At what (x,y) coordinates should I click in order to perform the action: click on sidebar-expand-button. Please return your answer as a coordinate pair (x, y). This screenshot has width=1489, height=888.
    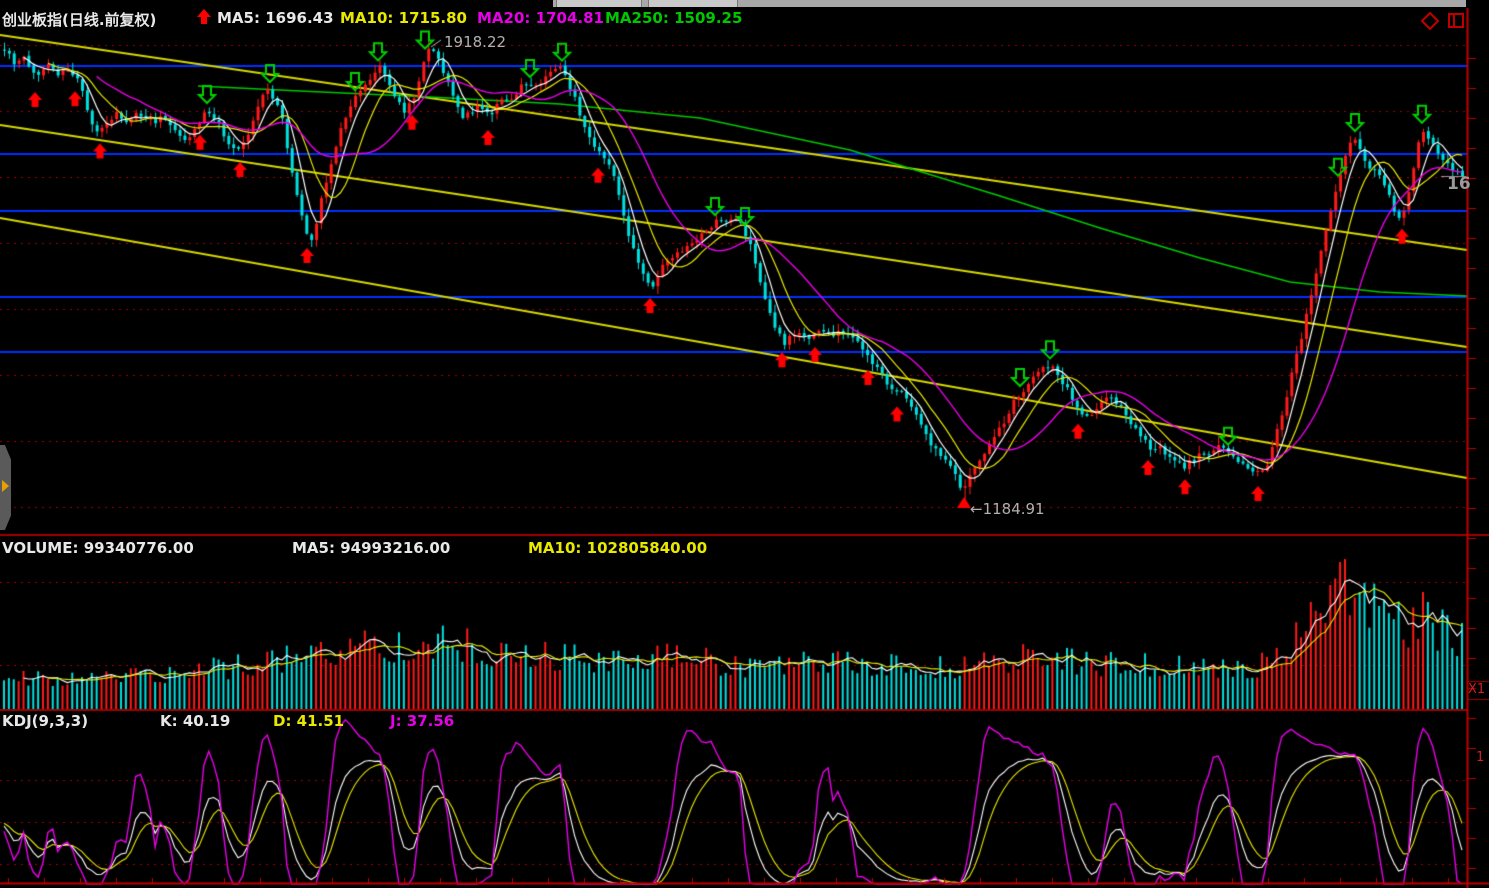
    Looking at the image, I should click on (5, 487).